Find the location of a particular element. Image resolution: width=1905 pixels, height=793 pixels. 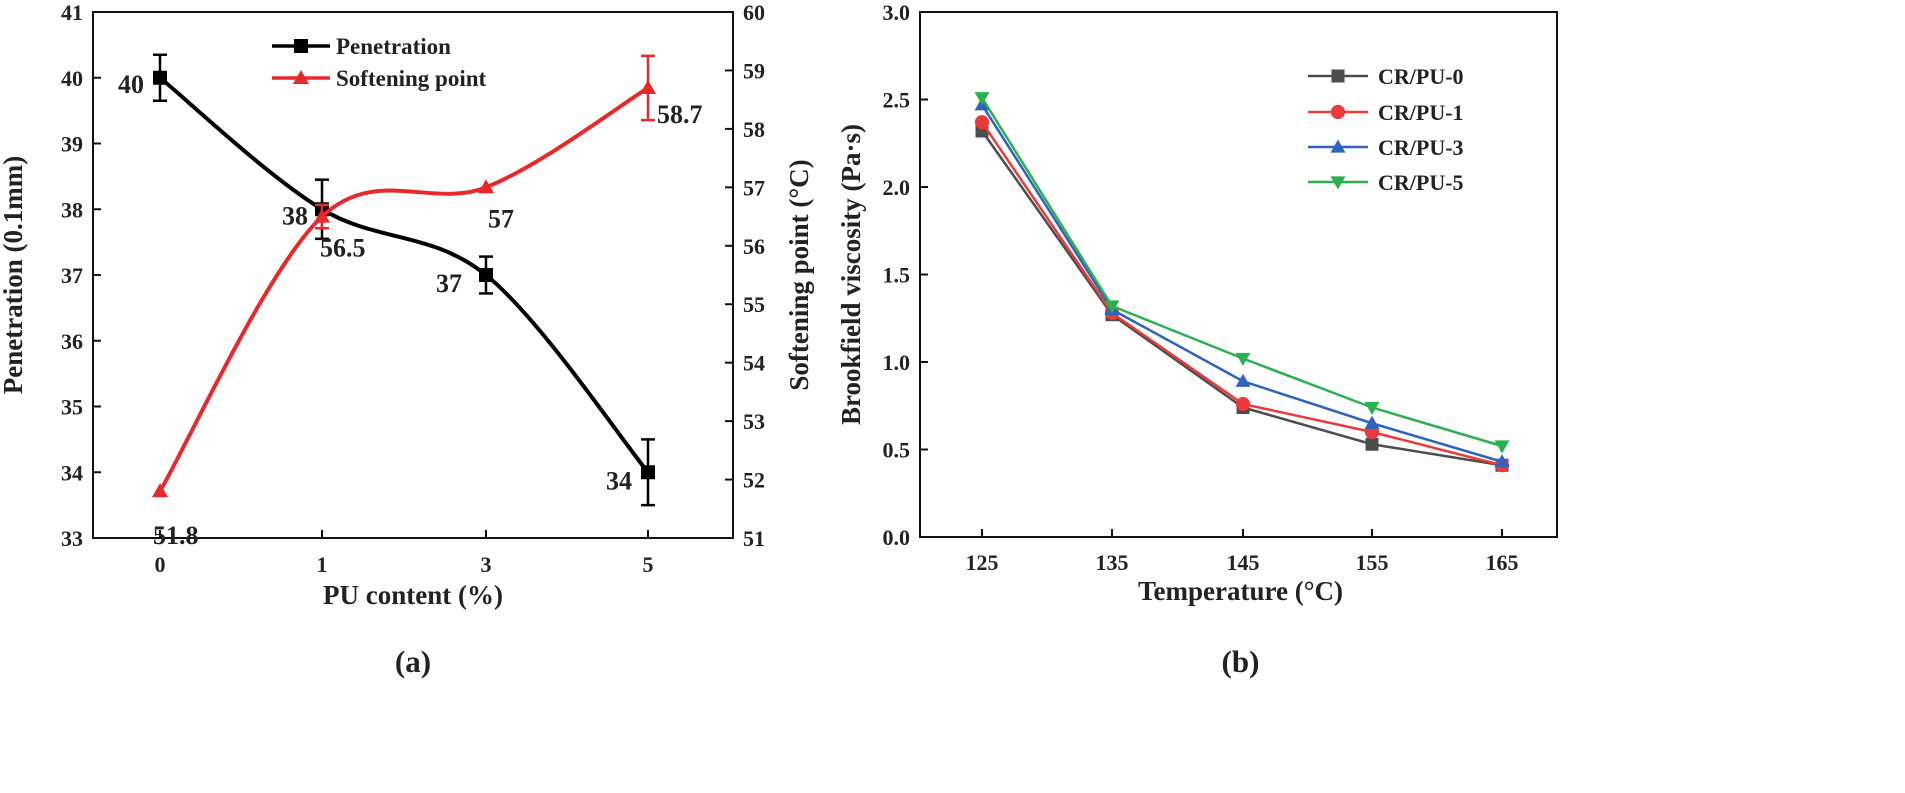

data-label: 38 is located at coordinates (295, 215).